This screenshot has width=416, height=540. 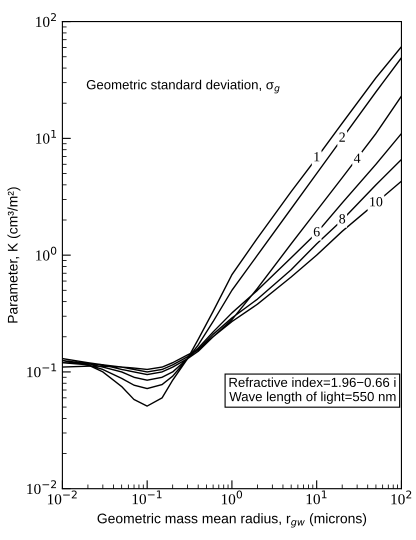 I want to click on annotation: Refractive index=1.96−0.66 i, so click(x=312, y=382).